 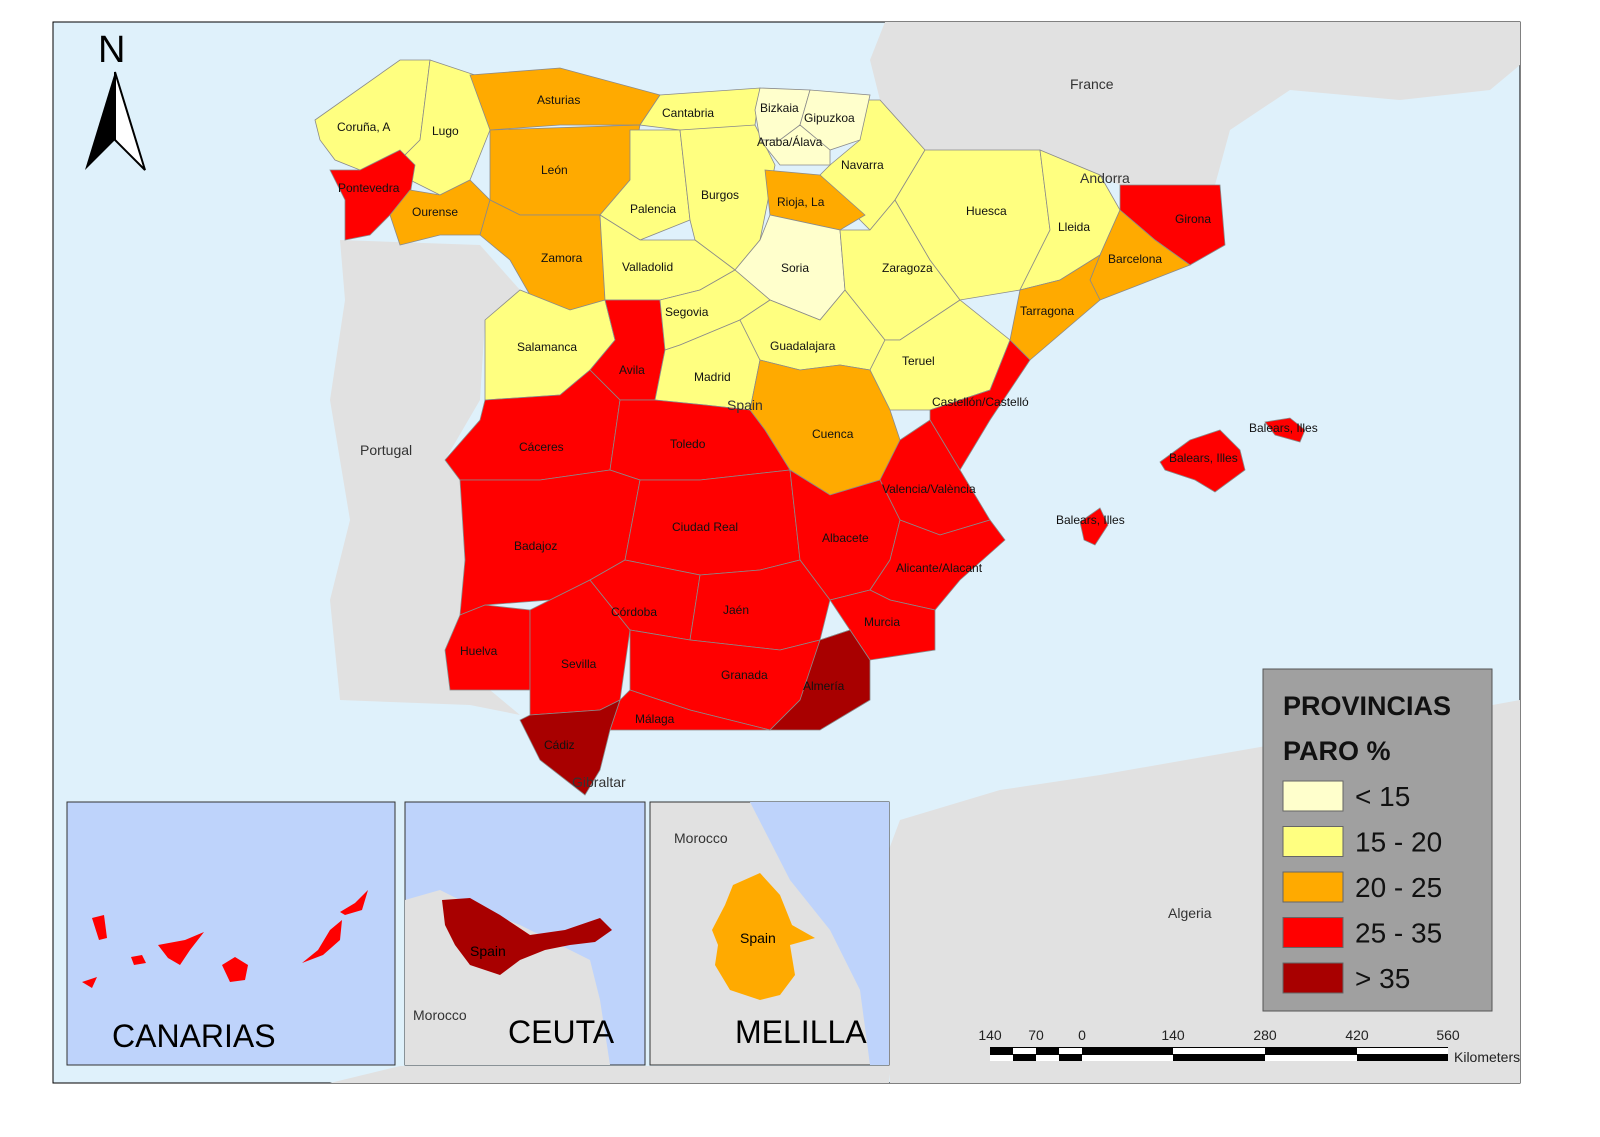 I want to click on province-alicante-alacant, so click(x=937, y=565).